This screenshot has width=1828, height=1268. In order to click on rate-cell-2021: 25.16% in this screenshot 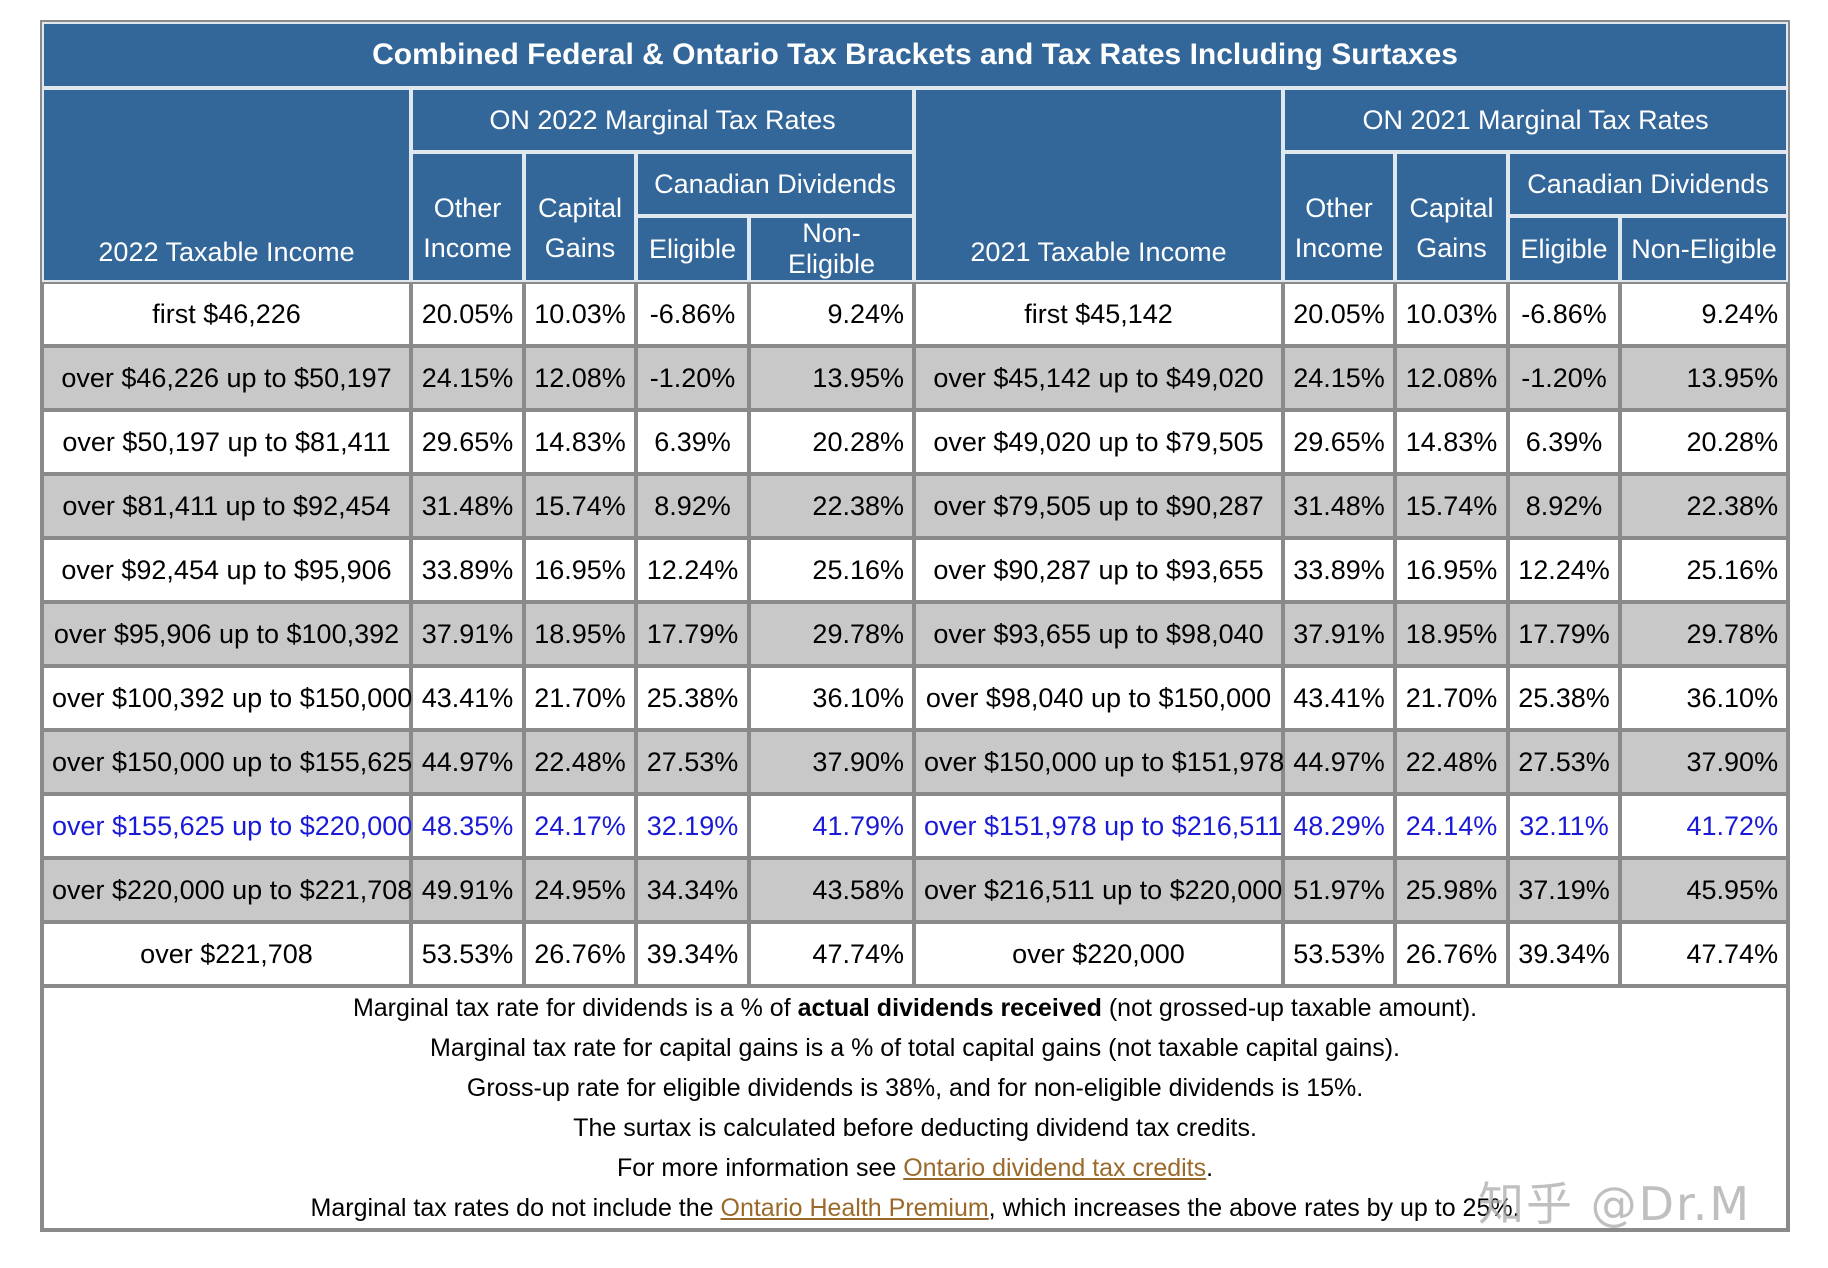, I will do `click(1704, 570)`.